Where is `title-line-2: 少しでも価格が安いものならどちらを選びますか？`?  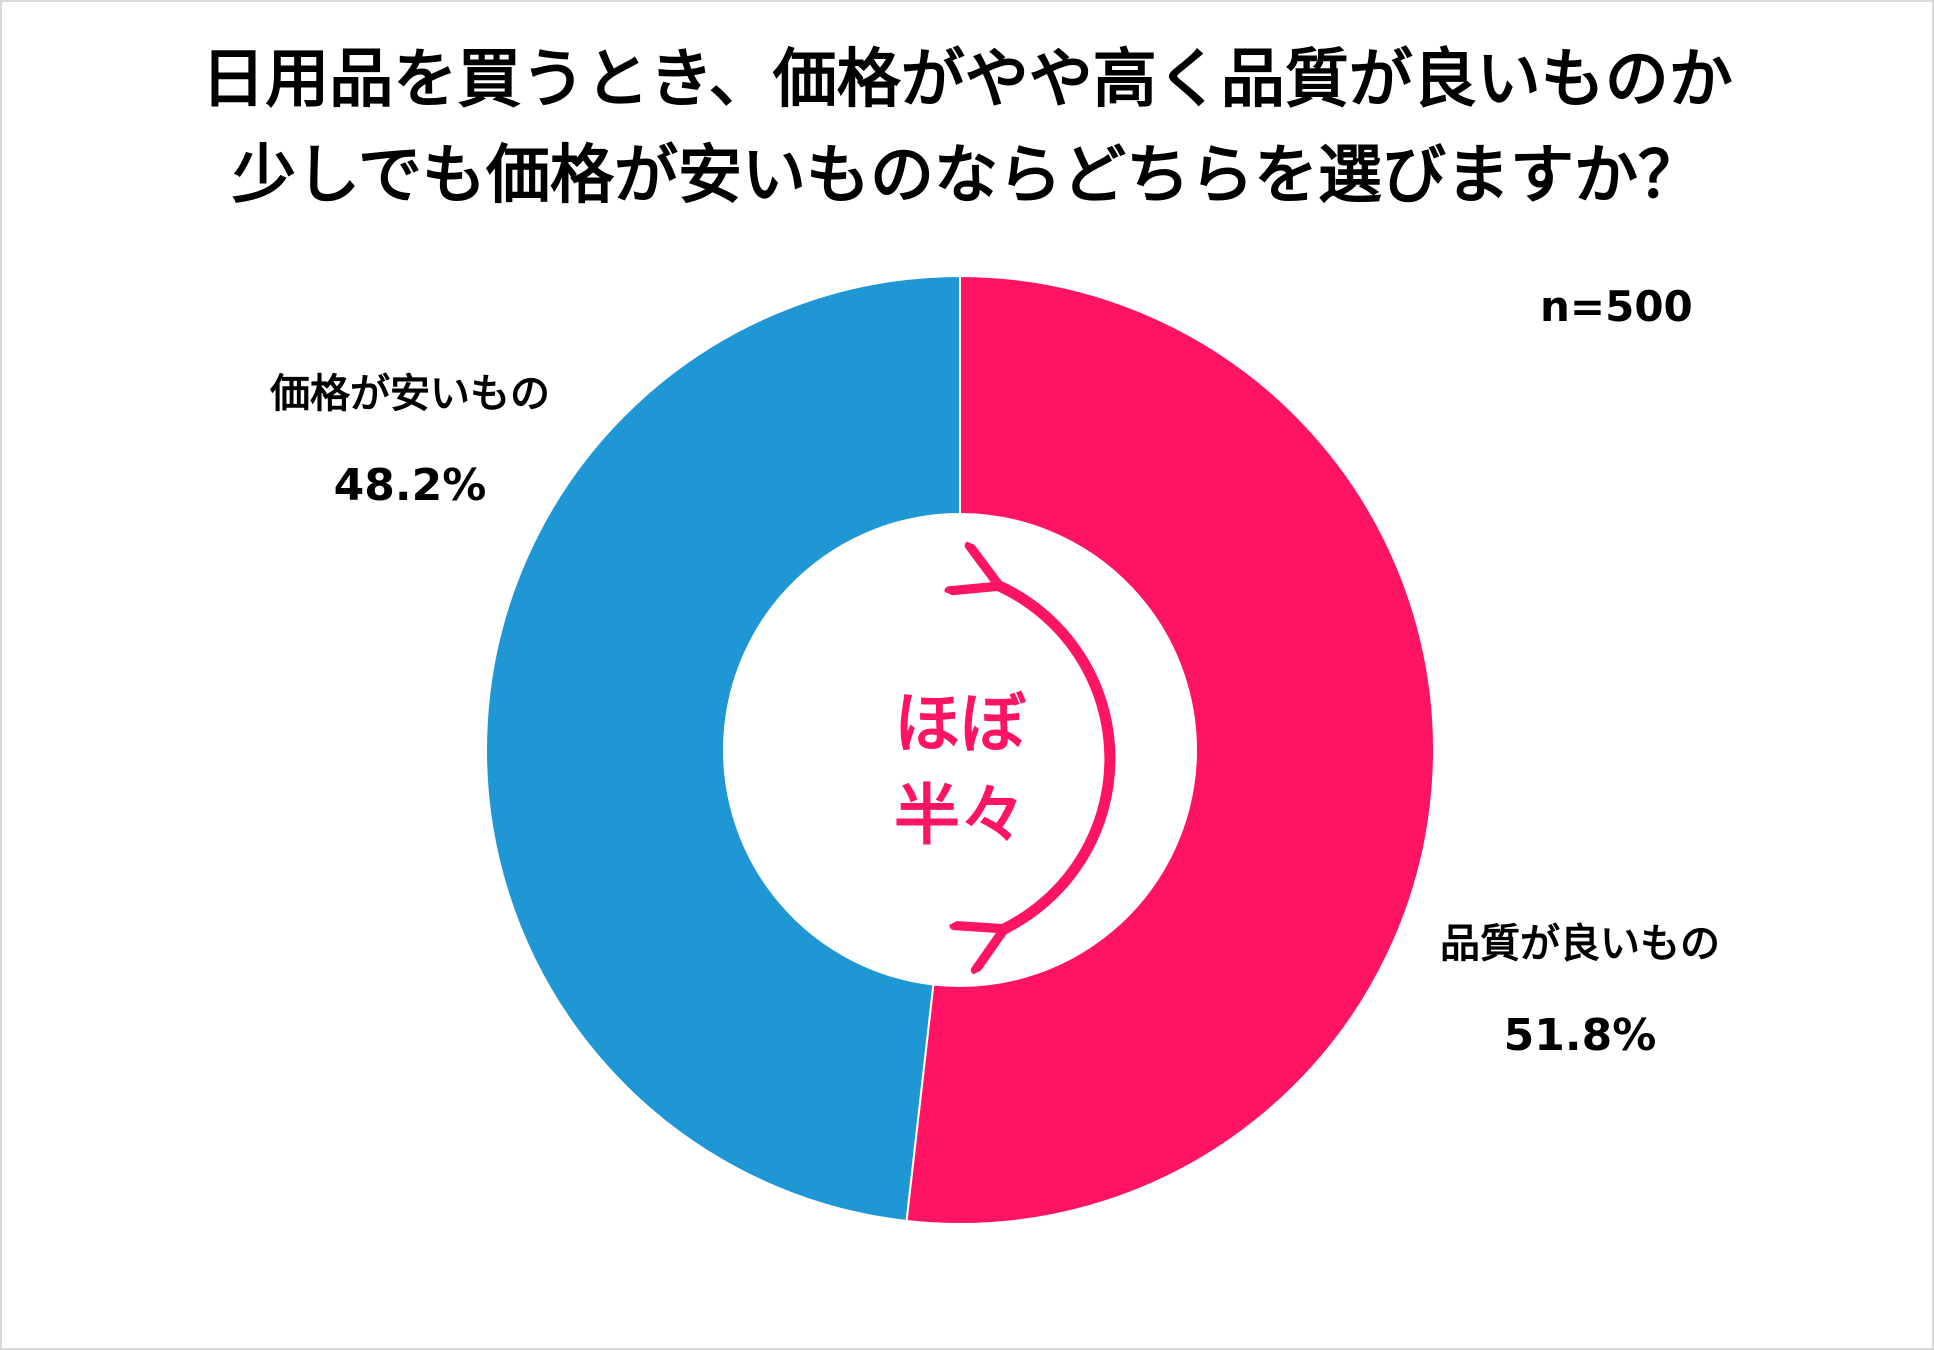 title-line-2: 少しでも価格が安いものならどちらを選びますか？ is located at coordinates (967, 176).